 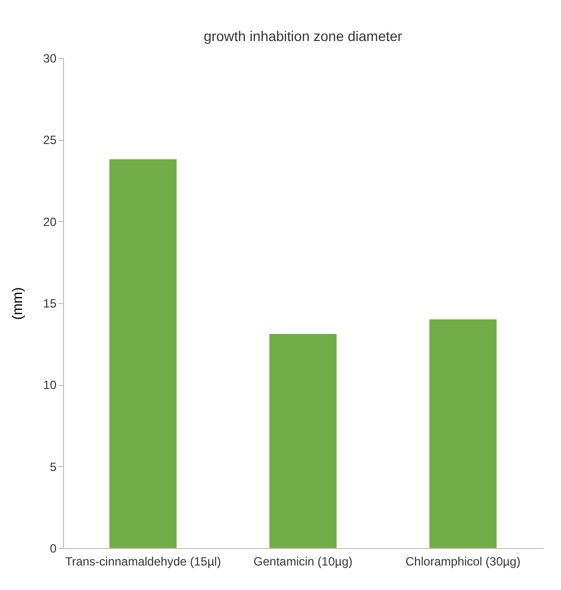 I want to click on y-tick-label: 20, so click(x=50, y=221).